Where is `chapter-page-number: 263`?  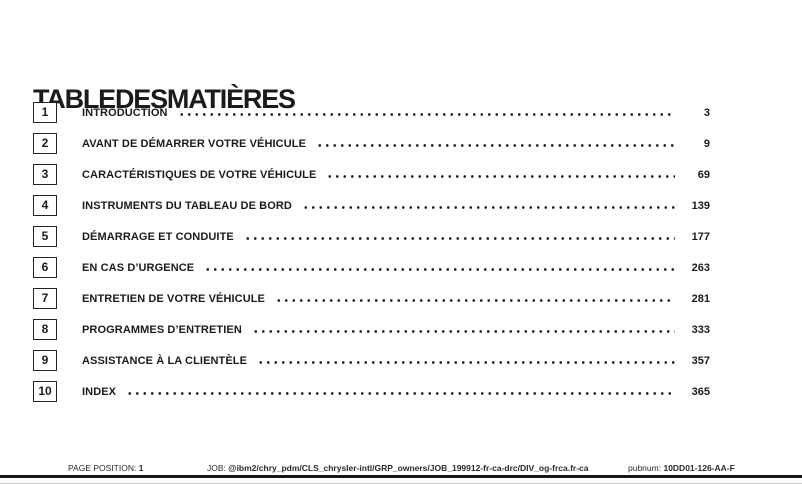
chapter-page-number: 263 is located at coordinates (700, 268).